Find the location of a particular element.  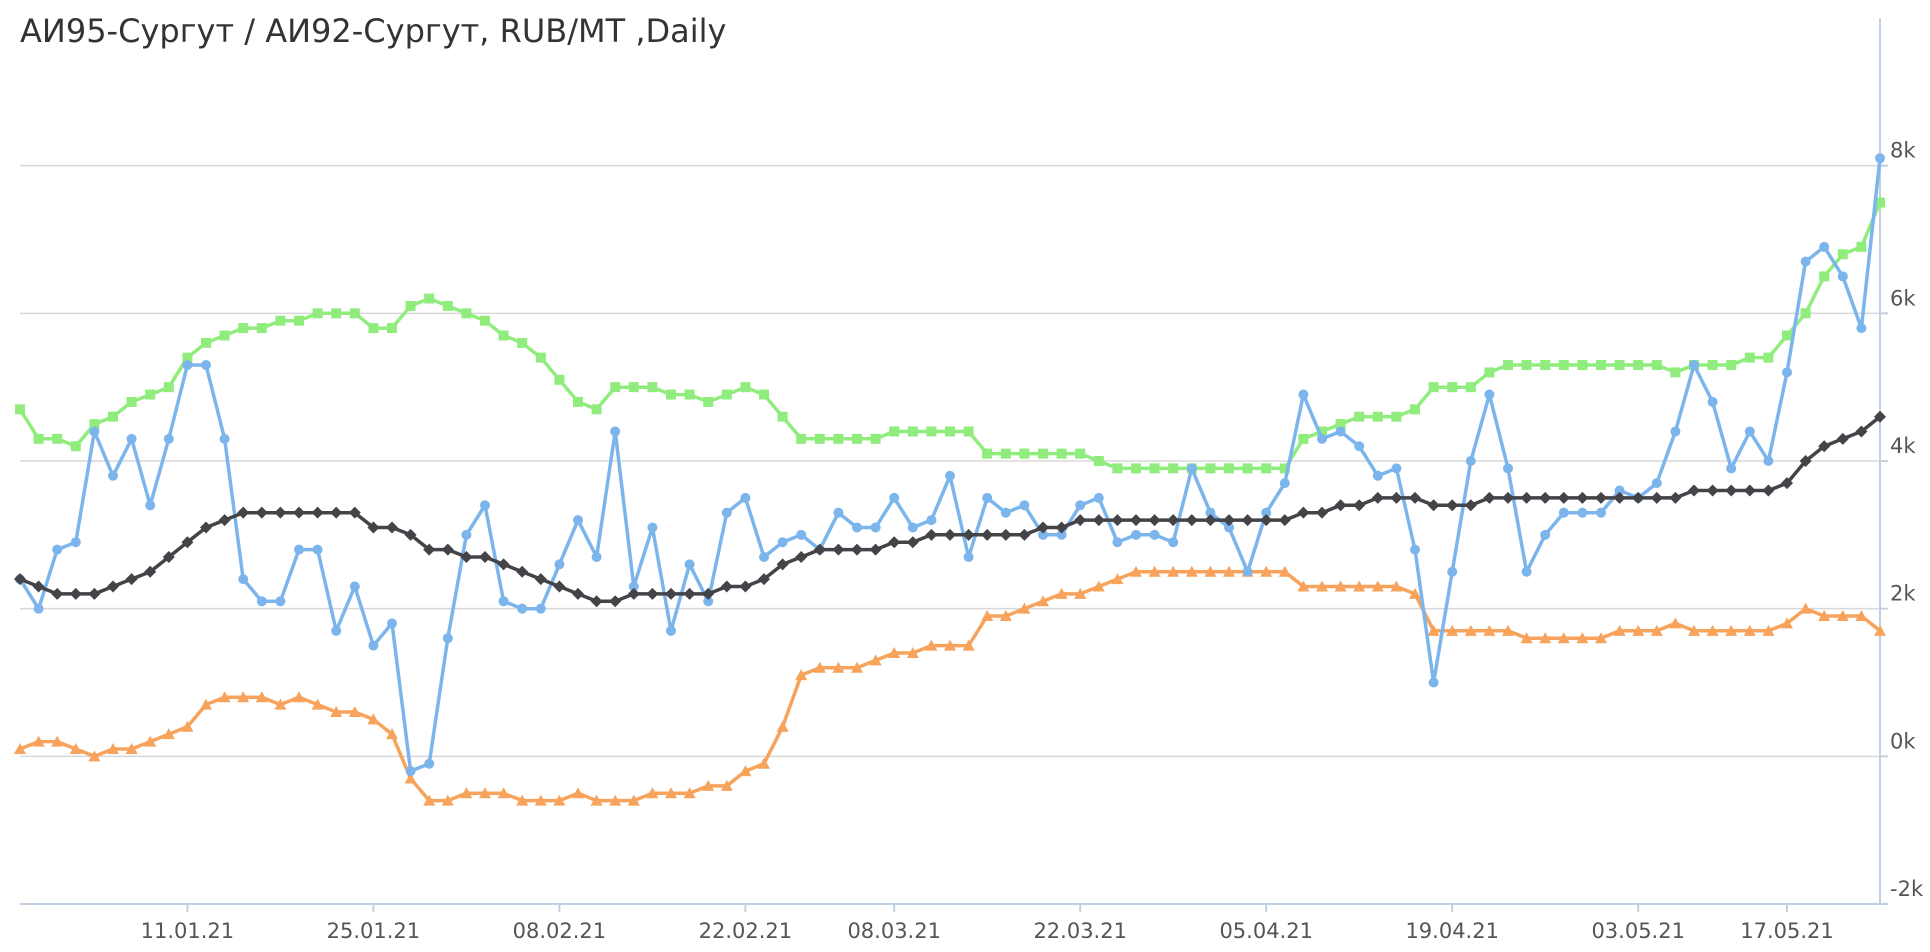

y-tick-label: 4k is located at coordinates (1903, 446).